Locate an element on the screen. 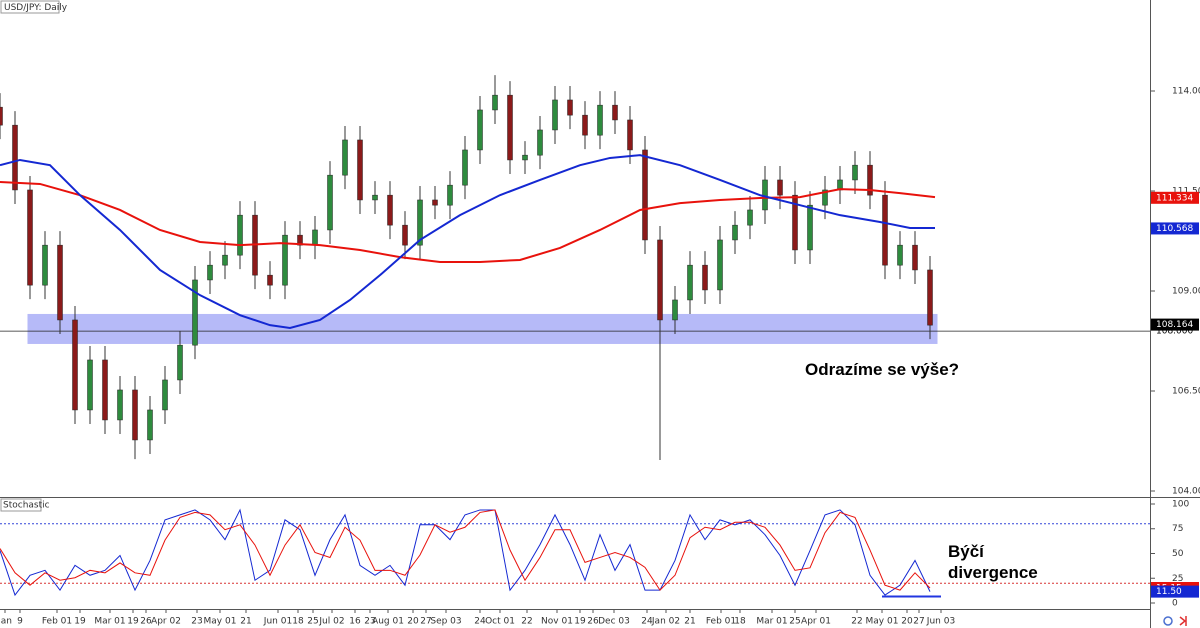  x-tick-label: May 01 is located at coordinates (220, 622).